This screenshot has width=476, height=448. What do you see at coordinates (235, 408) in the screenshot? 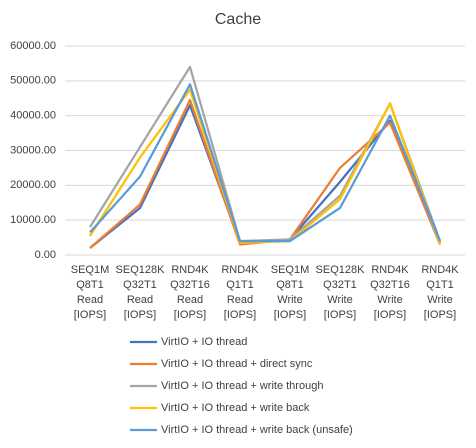
I see `legend-label: VirtIO + IO thread + write back` at bounding box center [235, 408].